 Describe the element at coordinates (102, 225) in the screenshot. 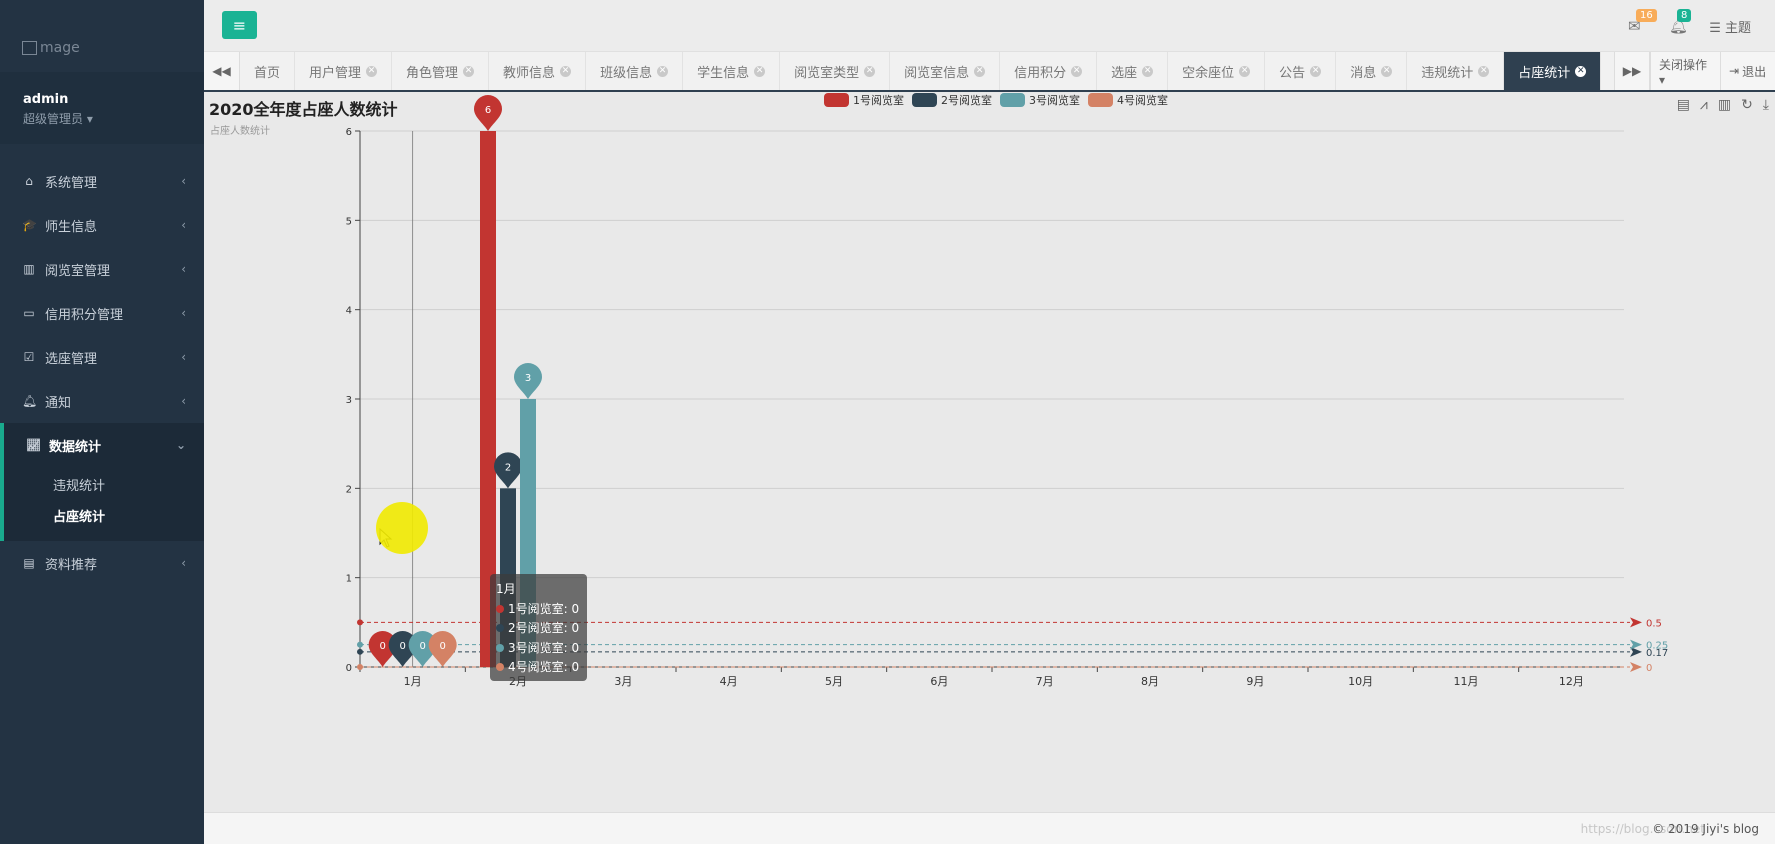

I see `sidebar-item-people: 🎓 师生信息 ‹` at that location.